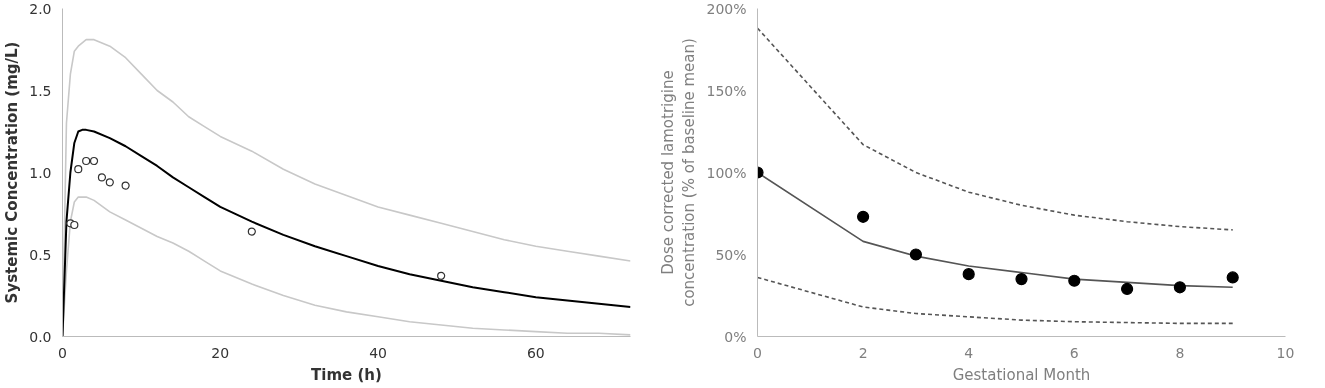  I want to click on x-tick-label: 20, so click(220, 352).